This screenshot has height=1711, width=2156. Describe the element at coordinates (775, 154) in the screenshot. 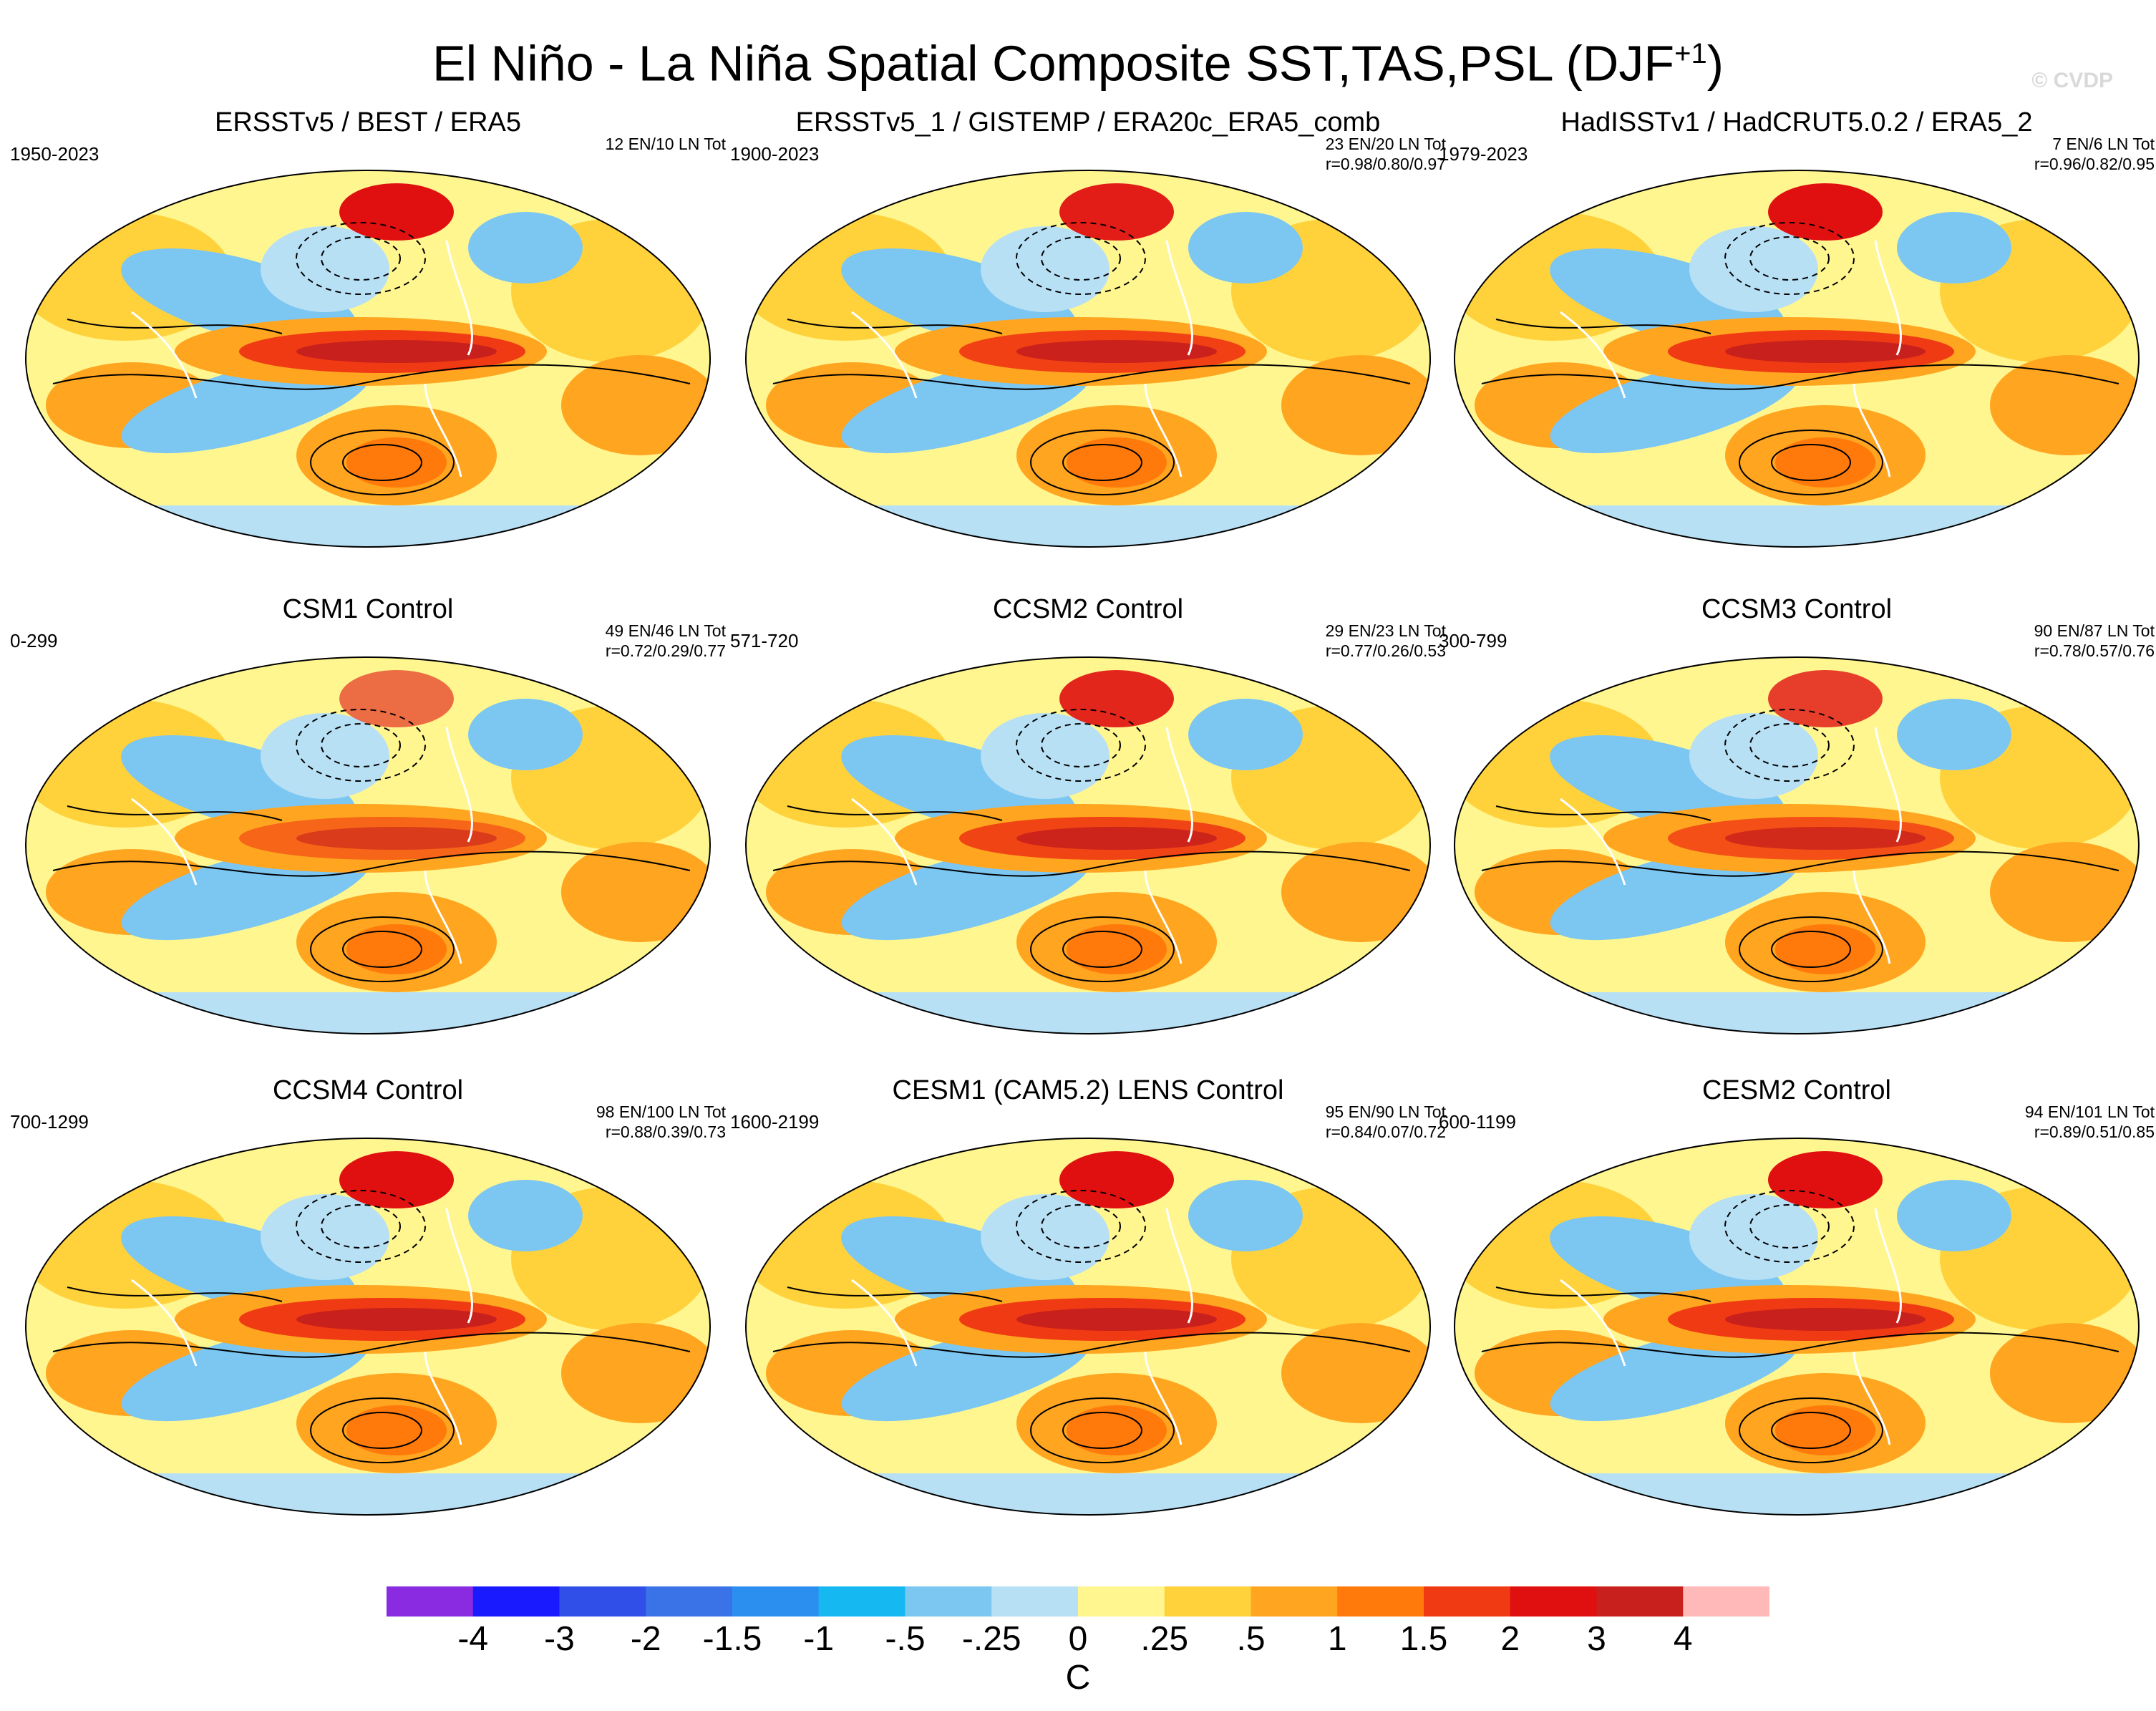

I see `panel-years: 1900-2023` at that location.